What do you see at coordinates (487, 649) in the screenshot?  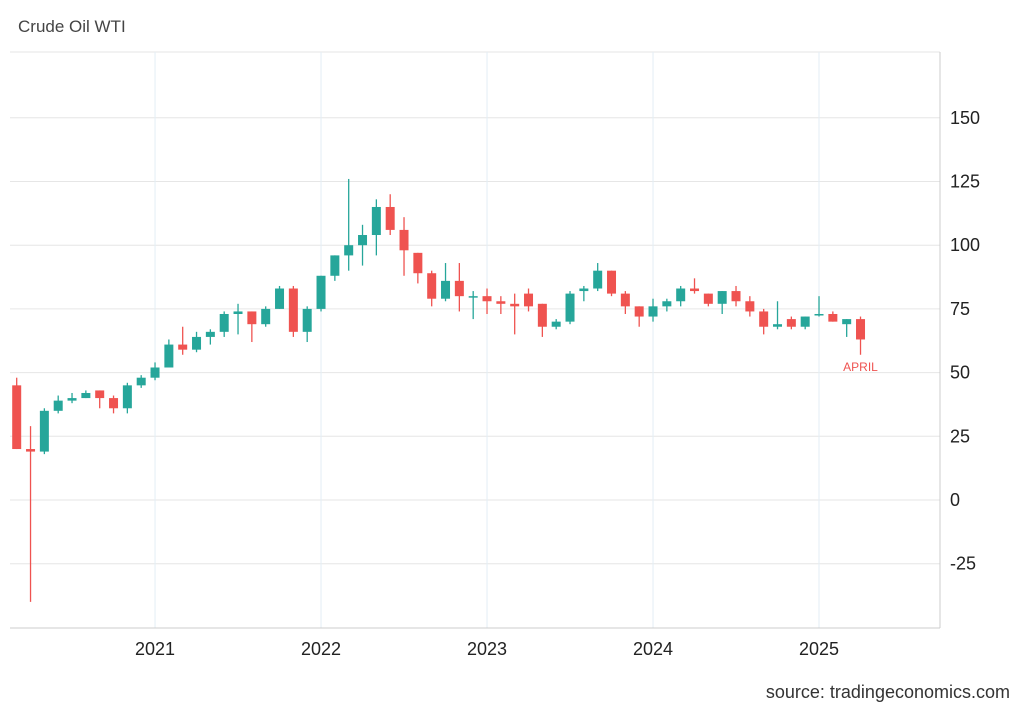 I see `x-tick-label: 2023` at bounding box center [487, 649].